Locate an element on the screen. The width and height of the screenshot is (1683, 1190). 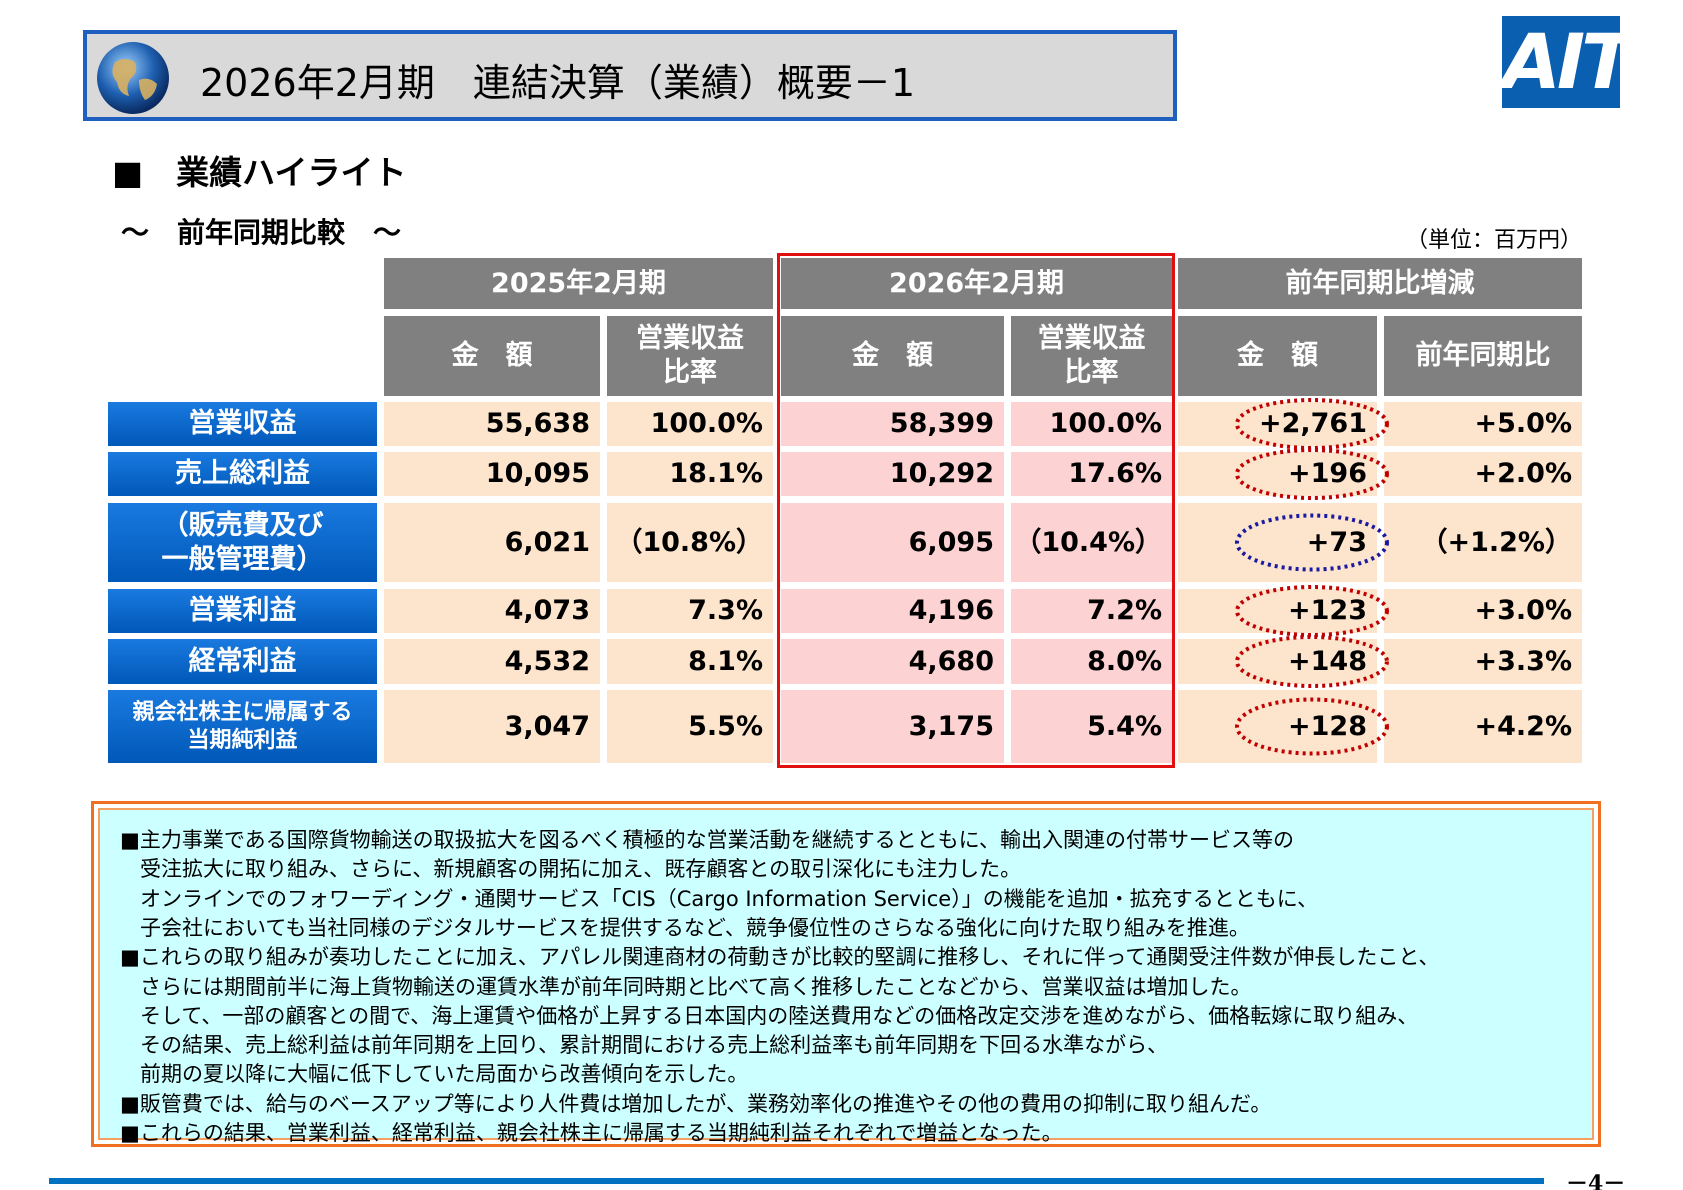
highlight-box is located at coordinates (976, 510).